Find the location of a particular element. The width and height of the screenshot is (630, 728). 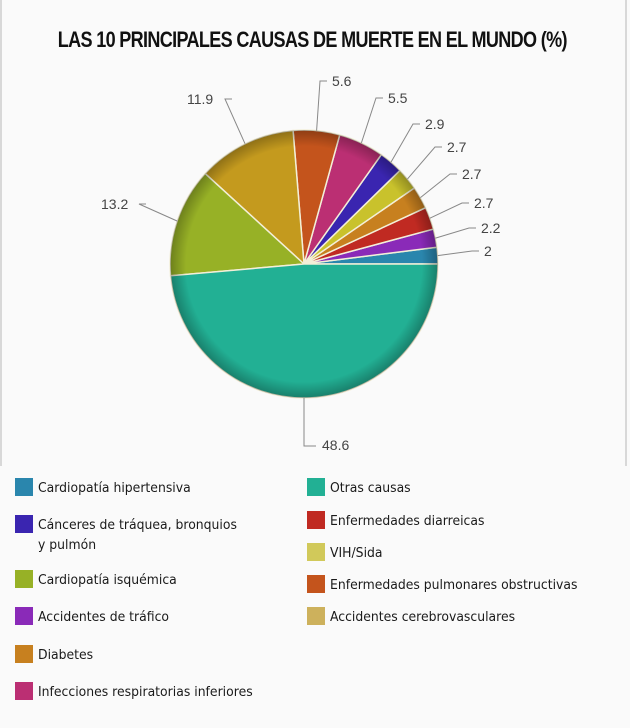

data-label: 11.9 is located at coordinates (200, 99).